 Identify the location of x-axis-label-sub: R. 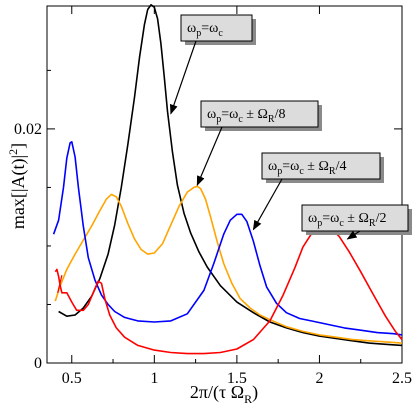
(248, 399).